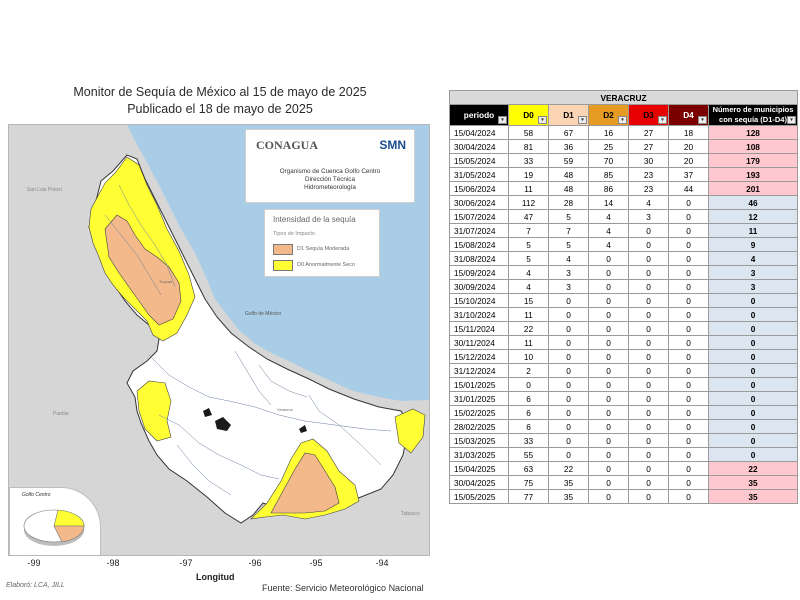  I want to click on cell-period: 15/03/2025, so click(479, 440).